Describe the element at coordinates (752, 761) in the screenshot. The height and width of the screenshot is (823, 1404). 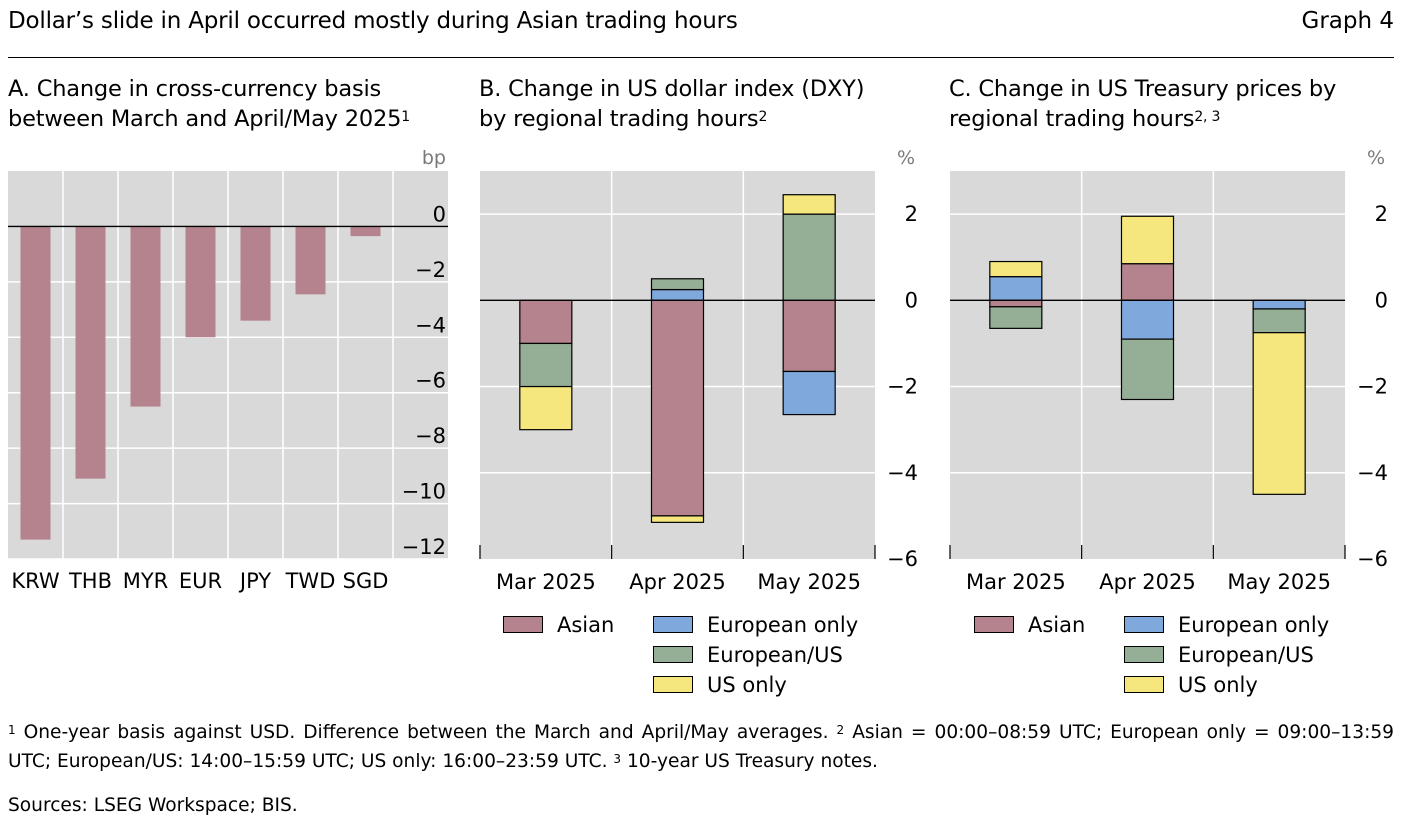
I see `footnote-3: 10-year US Treasury notes.` at that location.